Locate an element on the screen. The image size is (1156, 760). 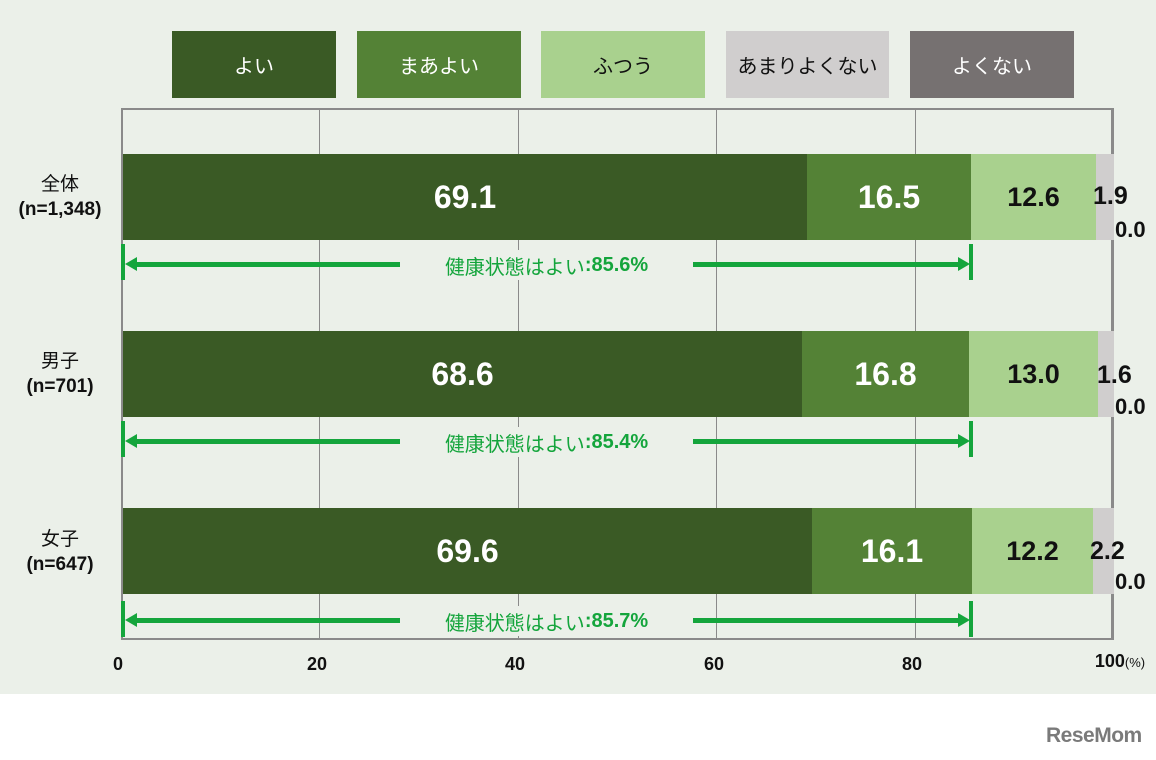
bracket-label: 健康状態はよい:85.7% is located at coordinates (546, 621).